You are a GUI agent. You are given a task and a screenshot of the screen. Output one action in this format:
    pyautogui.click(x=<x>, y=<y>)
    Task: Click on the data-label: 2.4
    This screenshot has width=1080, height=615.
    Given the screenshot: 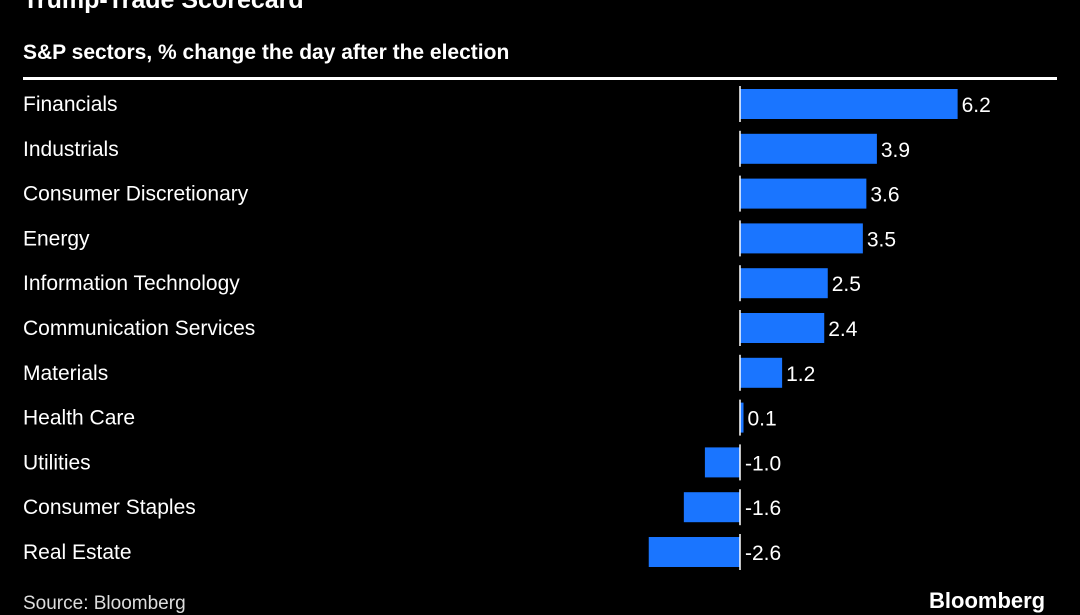 What is the action you would take?
    pyautogui.click(x=843, y=329)
    